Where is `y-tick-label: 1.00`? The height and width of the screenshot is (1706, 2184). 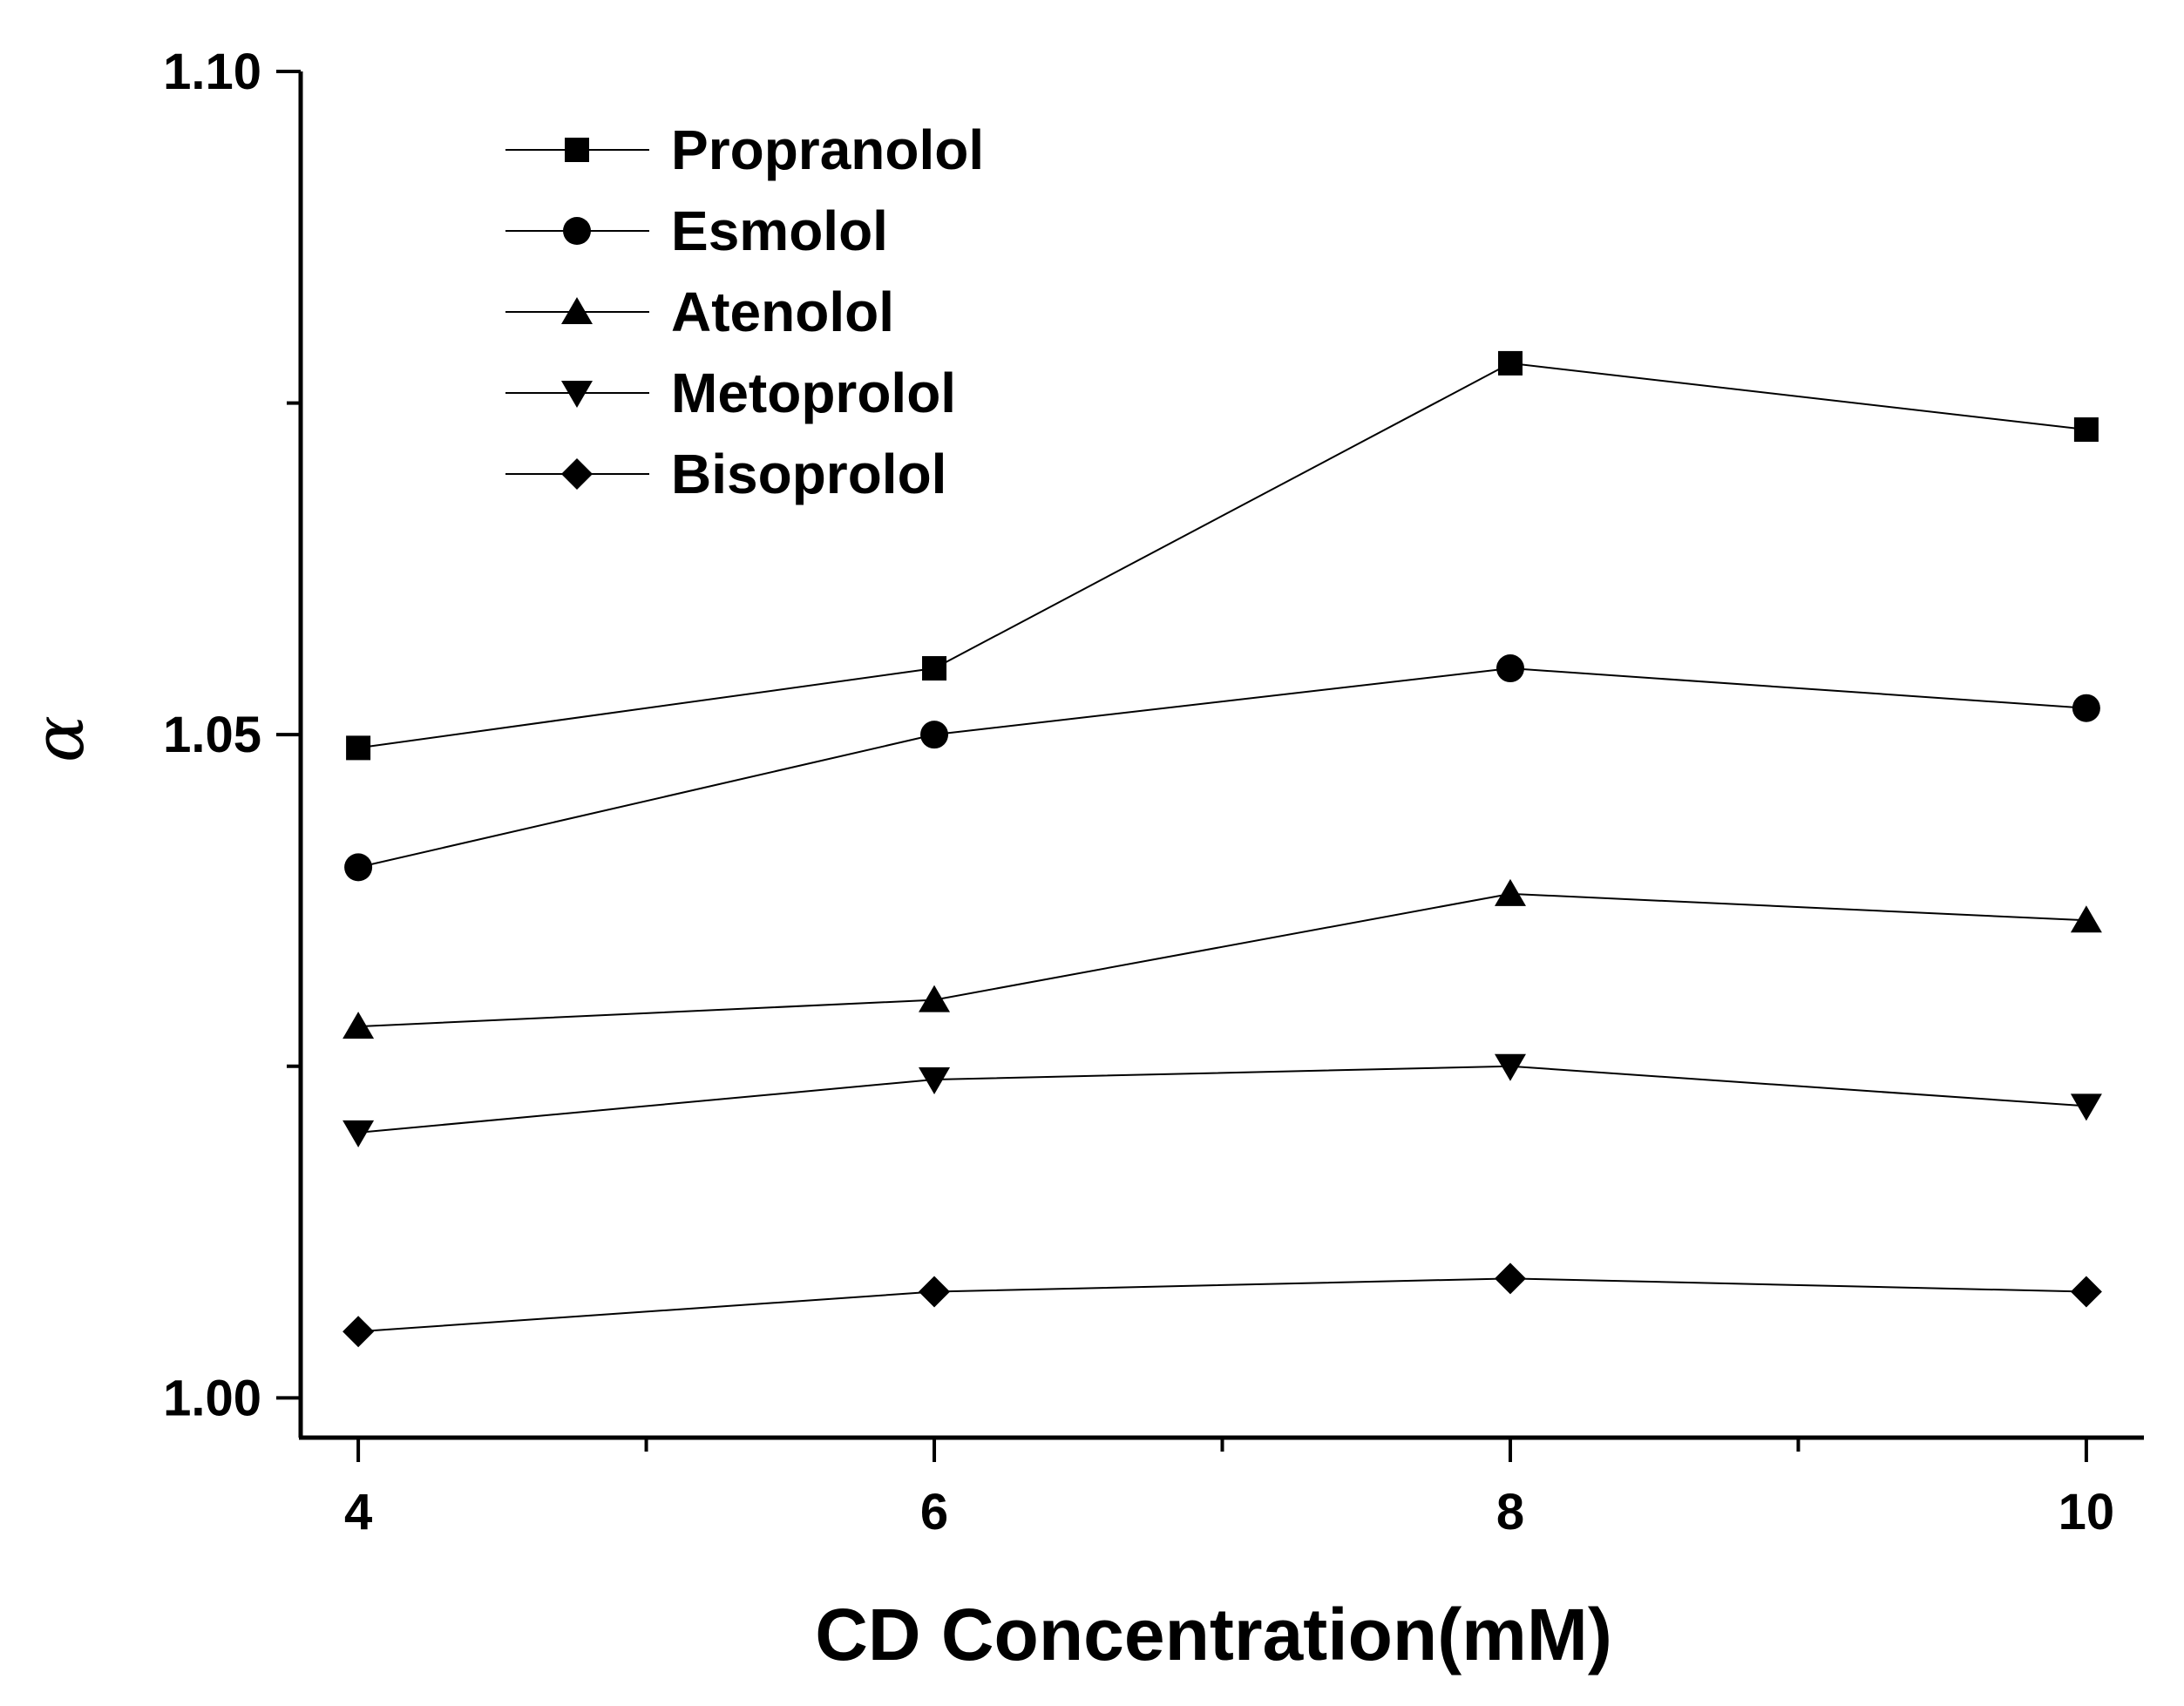 y-tick-label: 1.00 is located at coordinates (212, 1398).